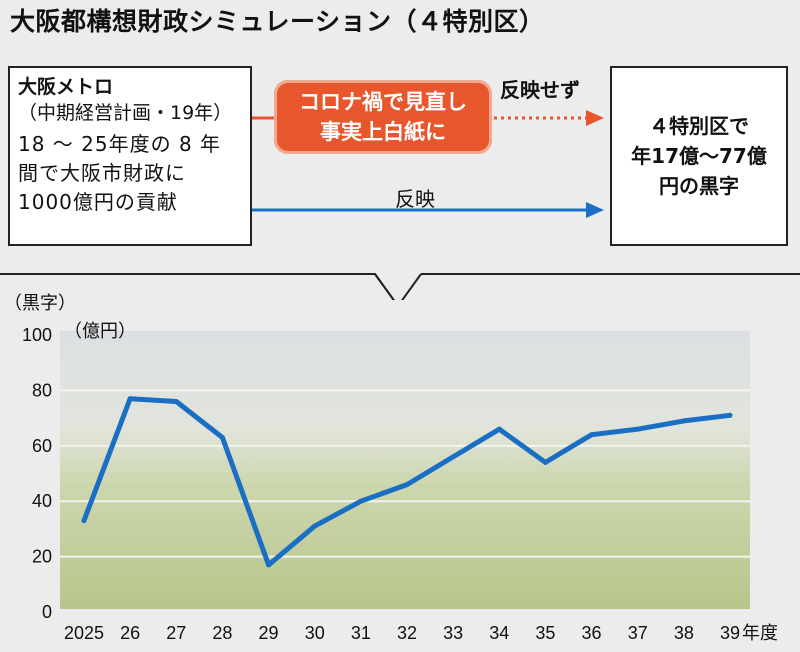  Describe the element at coordinates (540, 90) in the screenshot. I see `not-reflected-label: 反映せず` at that location.